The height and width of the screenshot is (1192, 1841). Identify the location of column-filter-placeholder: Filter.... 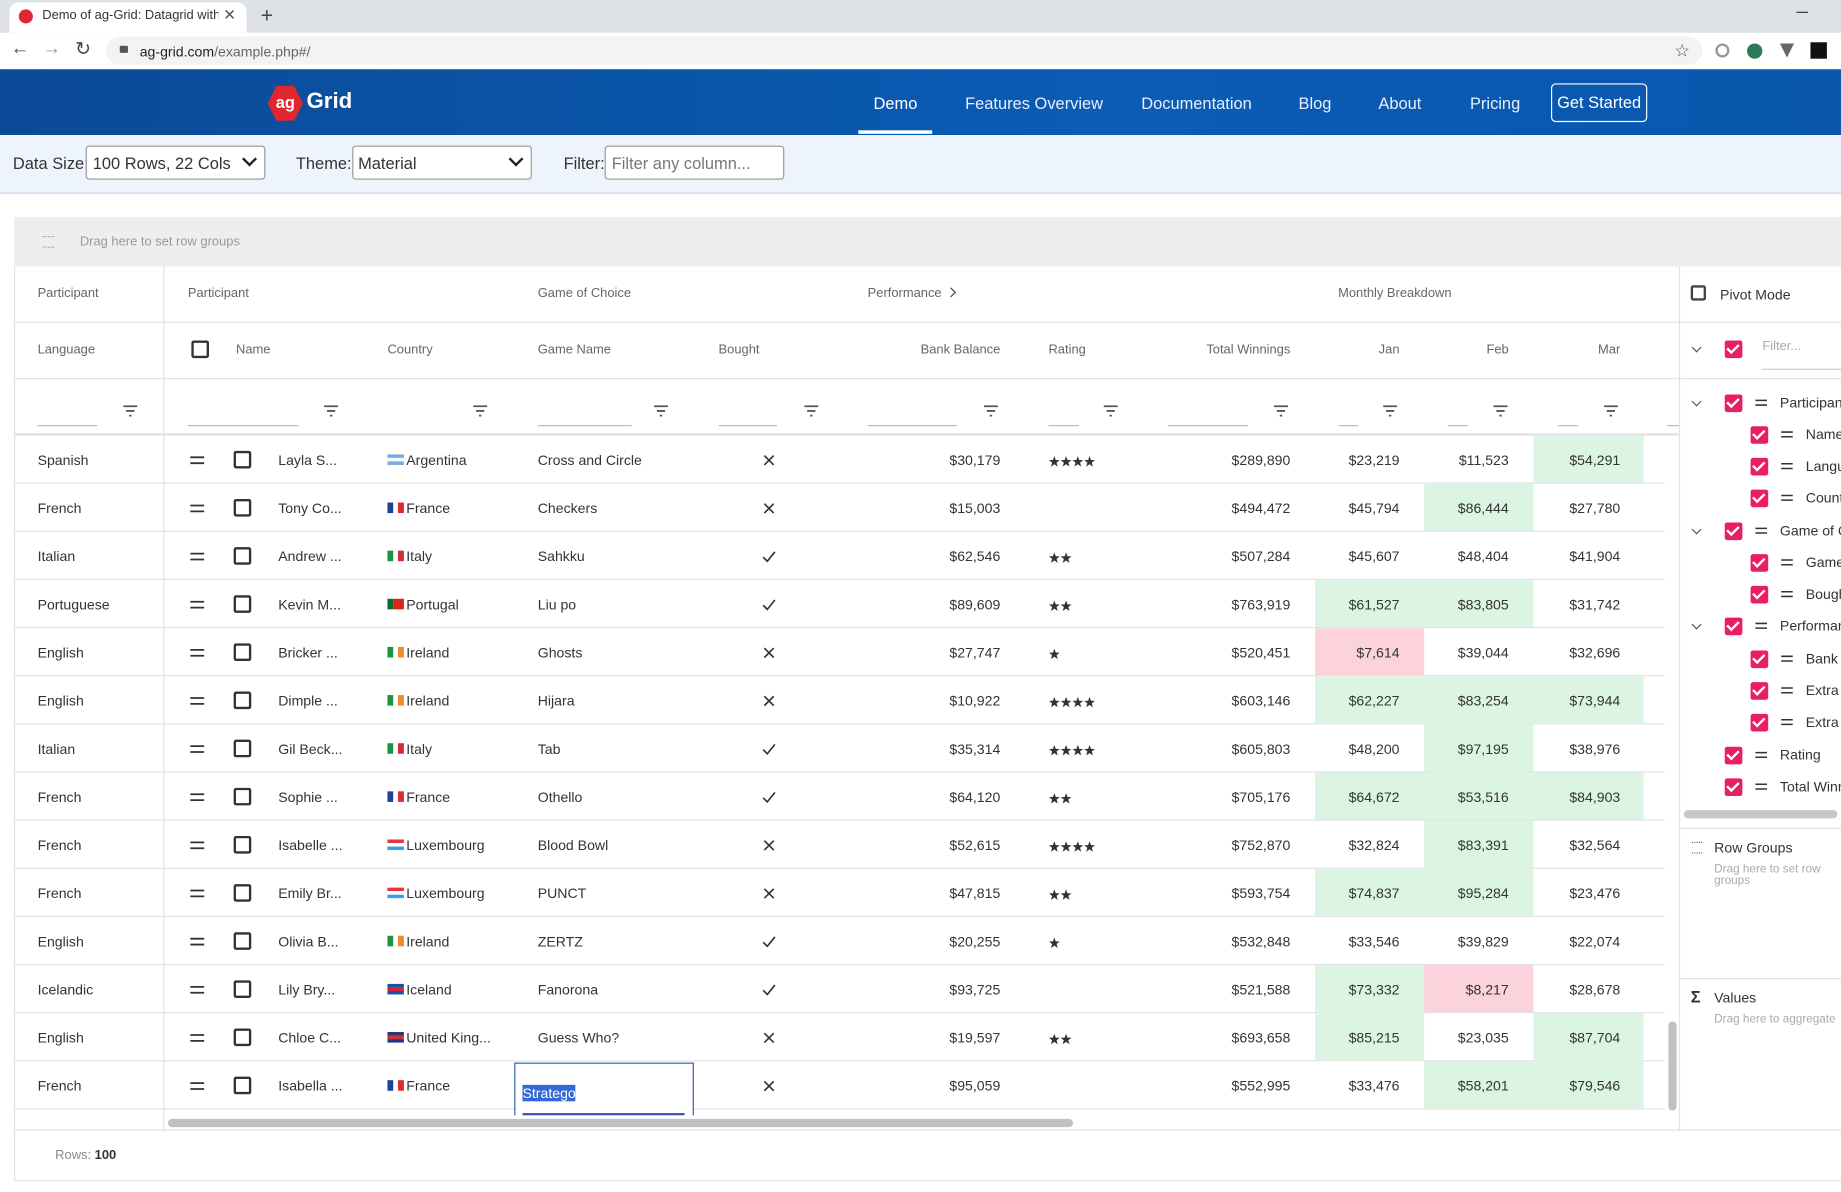
(1782, 346).